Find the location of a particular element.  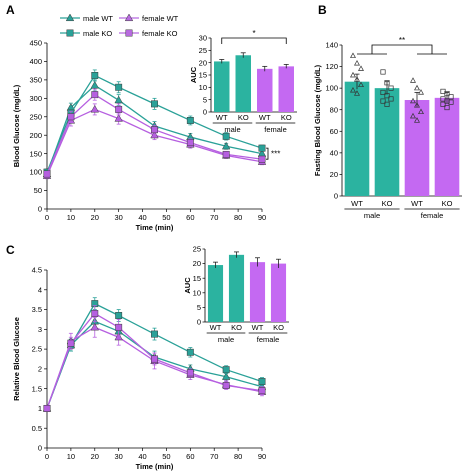

y-tick-label: 50 is located at coordinates (38, 190).